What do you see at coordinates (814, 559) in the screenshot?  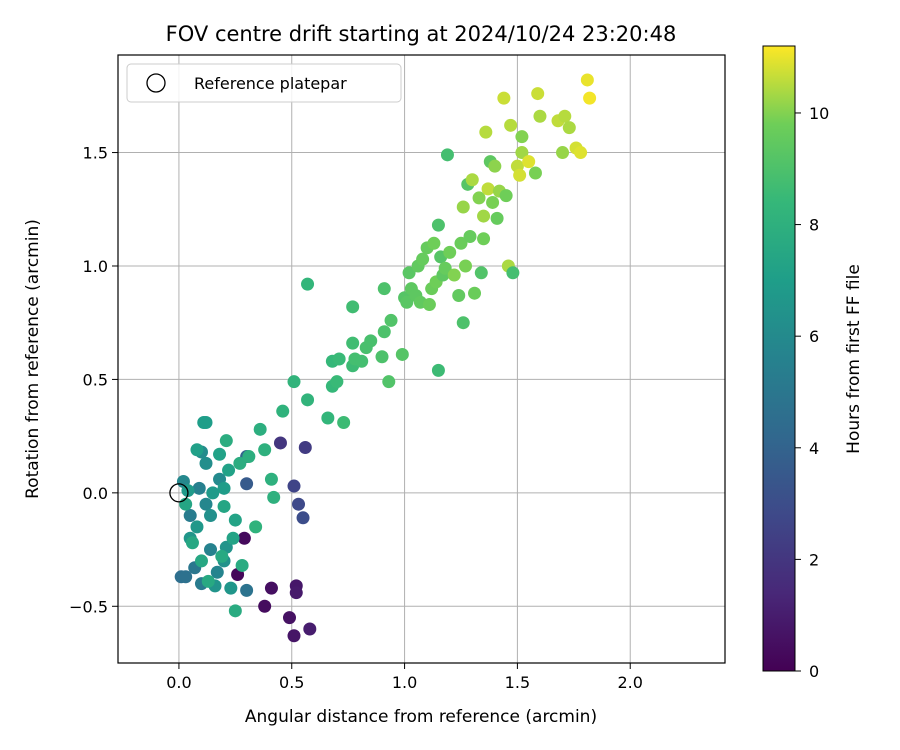 I see `colorbar-tick-label: 2` at bounding box center [814, 559].